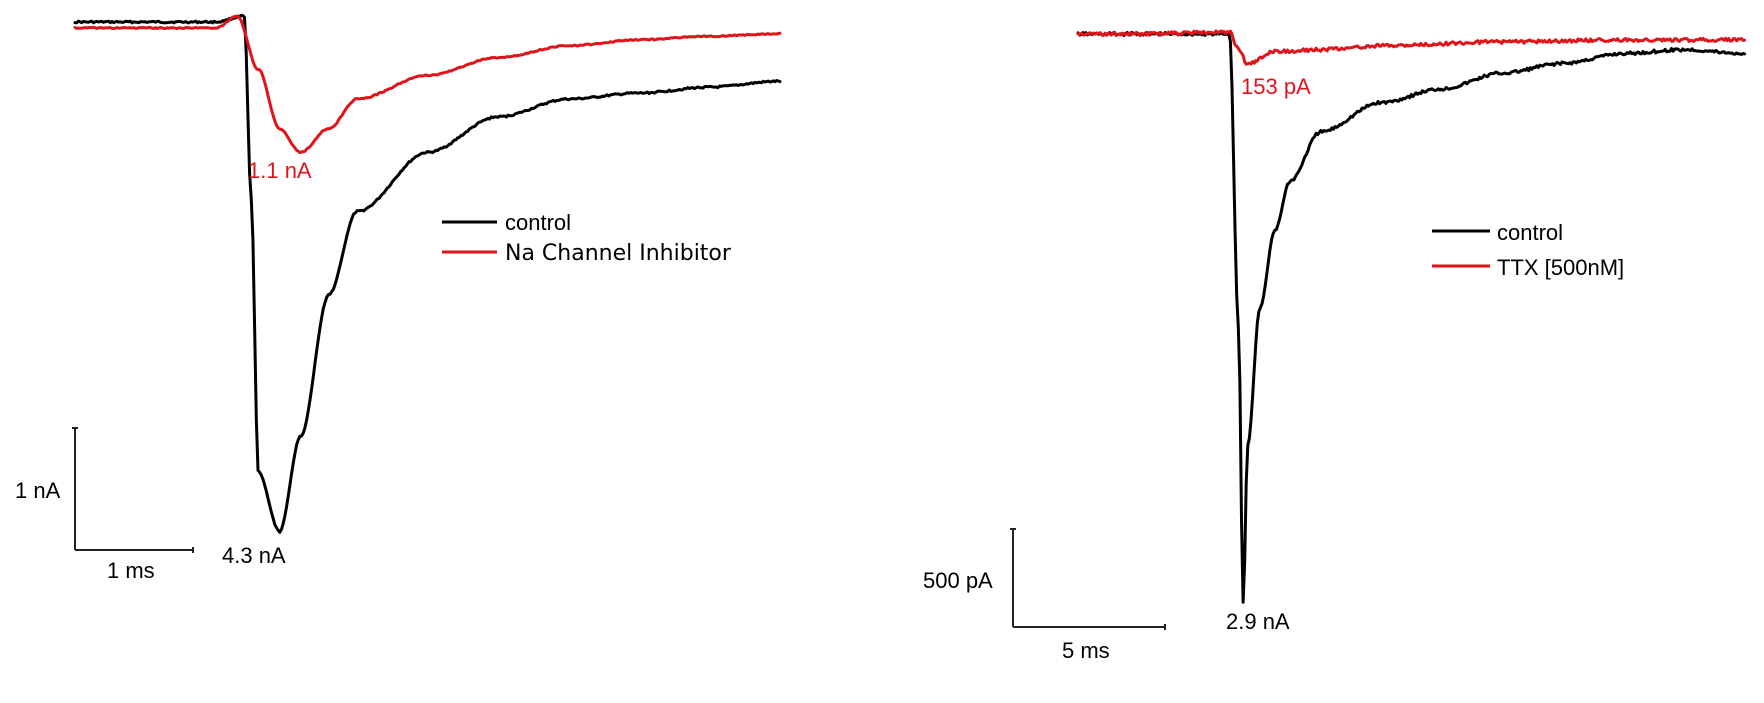 The width and height of the screenshot is (1764, 703). Describe the element at coordinates (1088, 579) in the screenshot. I see `right-scale-bar` at that location.